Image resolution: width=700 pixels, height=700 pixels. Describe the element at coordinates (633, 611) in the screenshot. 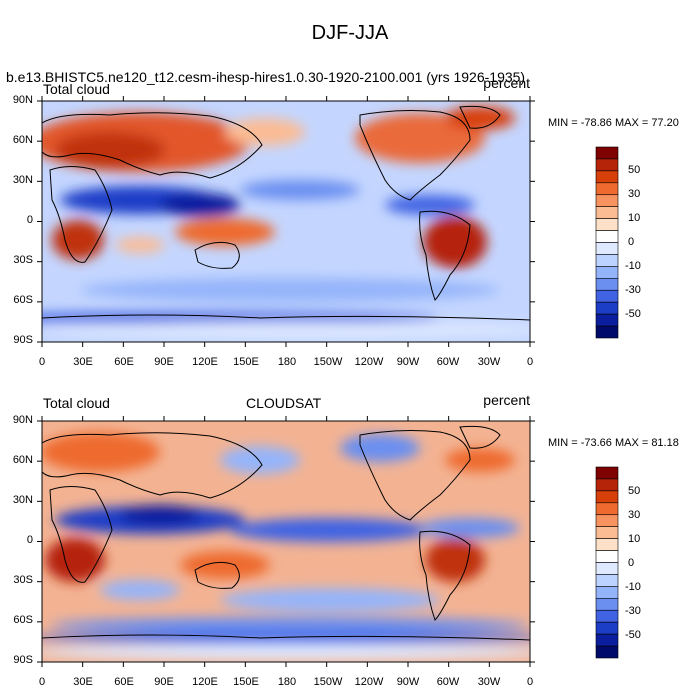

I see `panel2-colorbar-label: -30` at that location.